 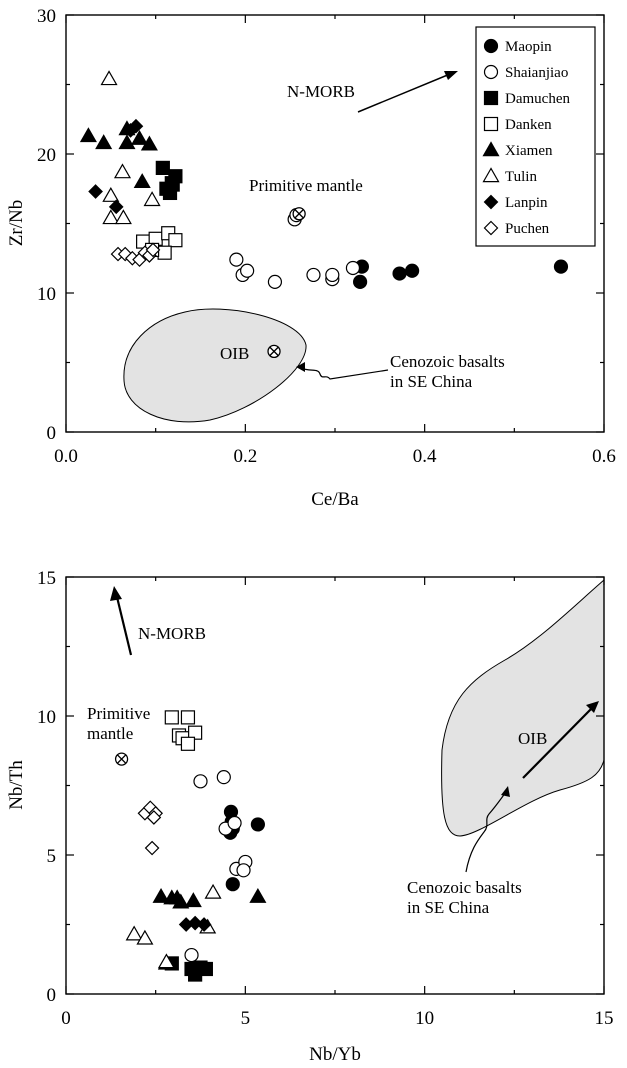 What do you see at coordinates (451, 75) in the screenshot?
I see `nmorb-arrowhead` at bounding box center [451, 75].